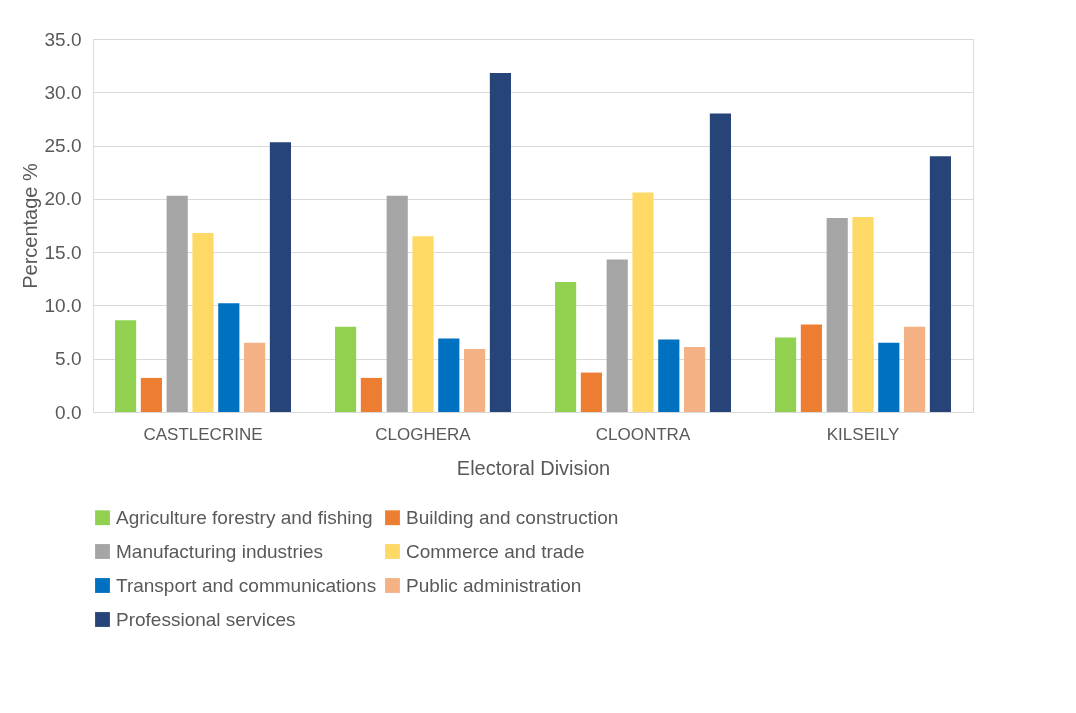 This screenshot has height=713, width=1076. I want to click on legend-label: Building and construction, so click(512, 517).